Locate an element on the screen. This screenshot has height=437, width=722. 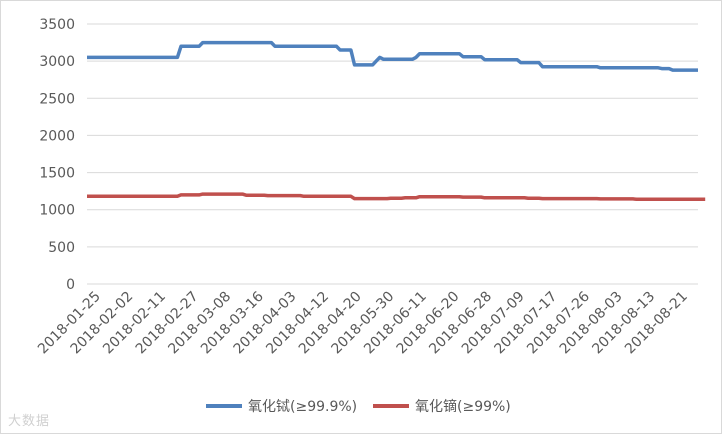
y-tick-label: 2500 is located at coordinates (57, 99).